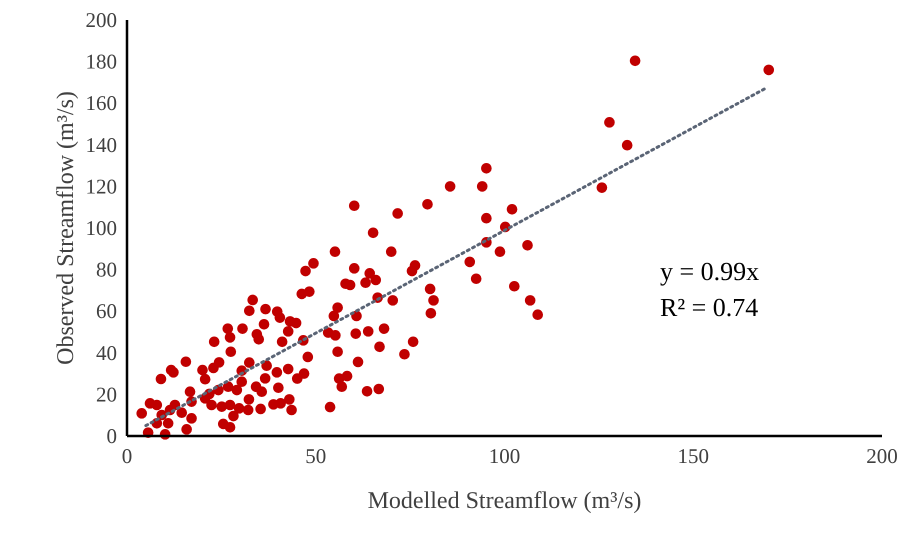  Describe the element at coordinates (106, 311) in the screenshot. I see `y-tick-label: 60` at that location.